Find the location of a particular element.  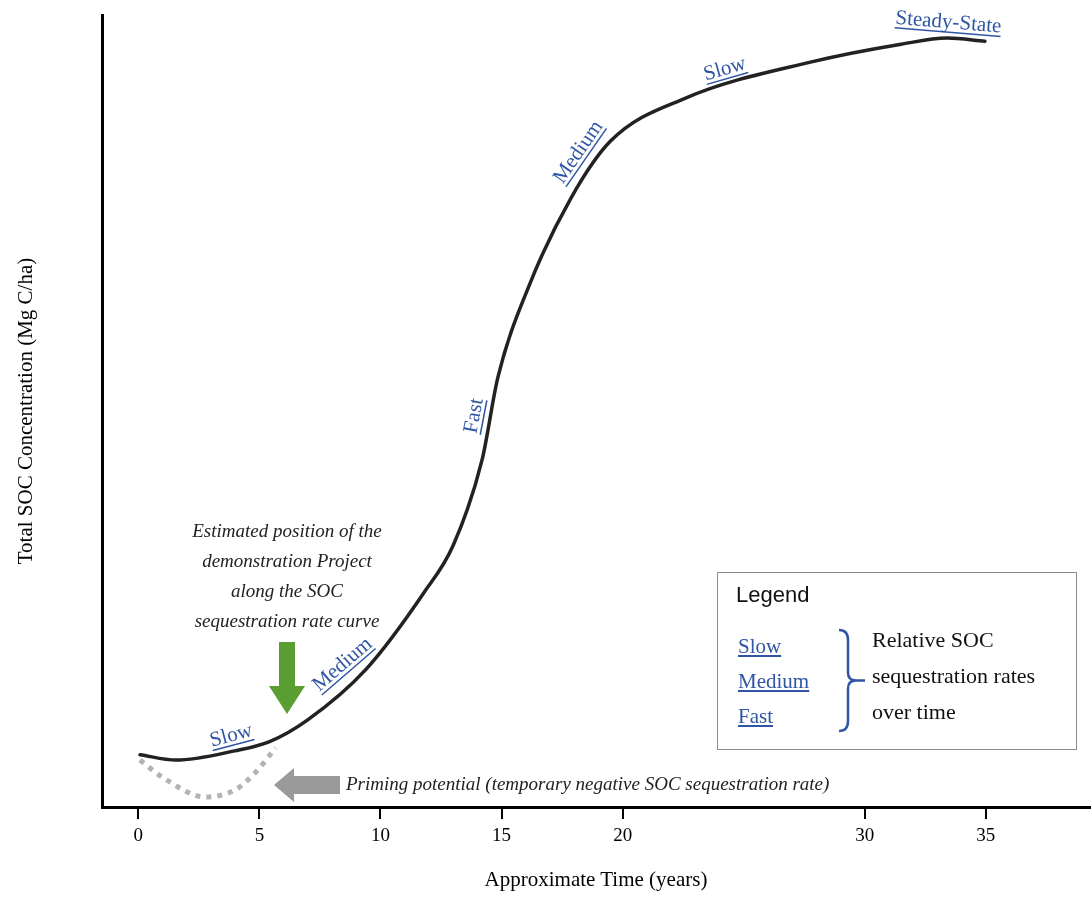

y-axis-title: Total SOC Concentration (Mg C/ha) is located at coordinates (25, 411).